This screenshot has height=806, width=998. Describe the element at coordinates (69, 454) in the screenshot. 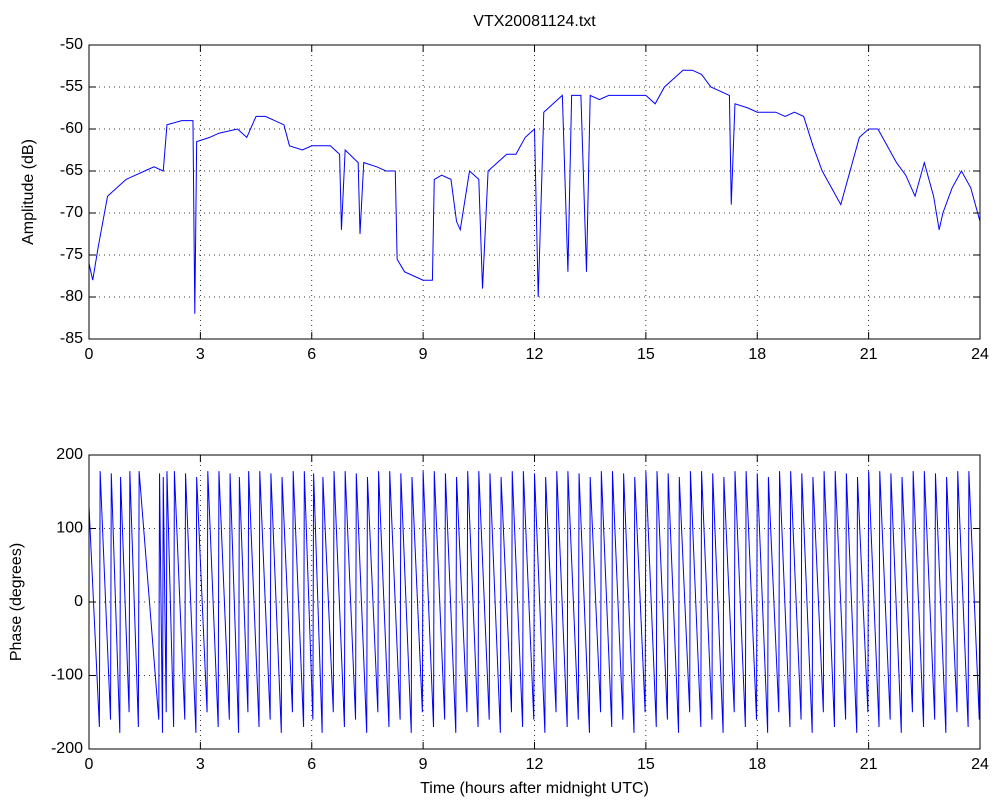

I see `y-tick-label: 200` at that location.